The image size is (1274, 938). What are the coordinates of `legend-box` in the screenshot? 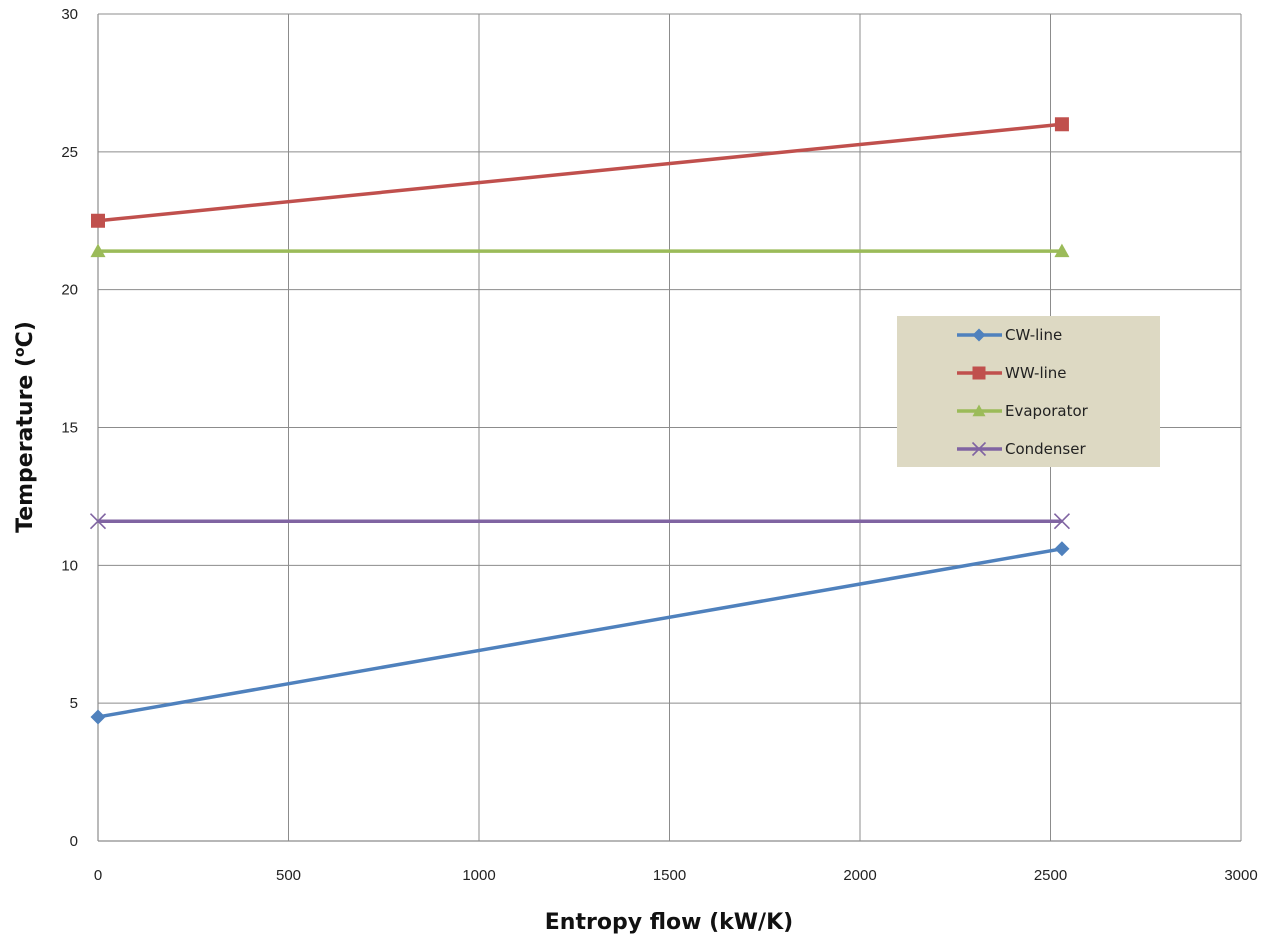 It's located at (1028, 391).